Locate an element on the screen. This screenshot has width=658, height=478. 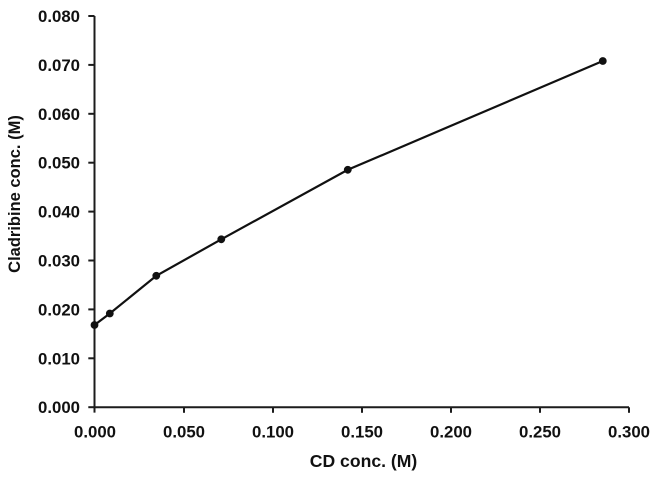
svg-text: 0.150 is located at coordinates (362, 432).